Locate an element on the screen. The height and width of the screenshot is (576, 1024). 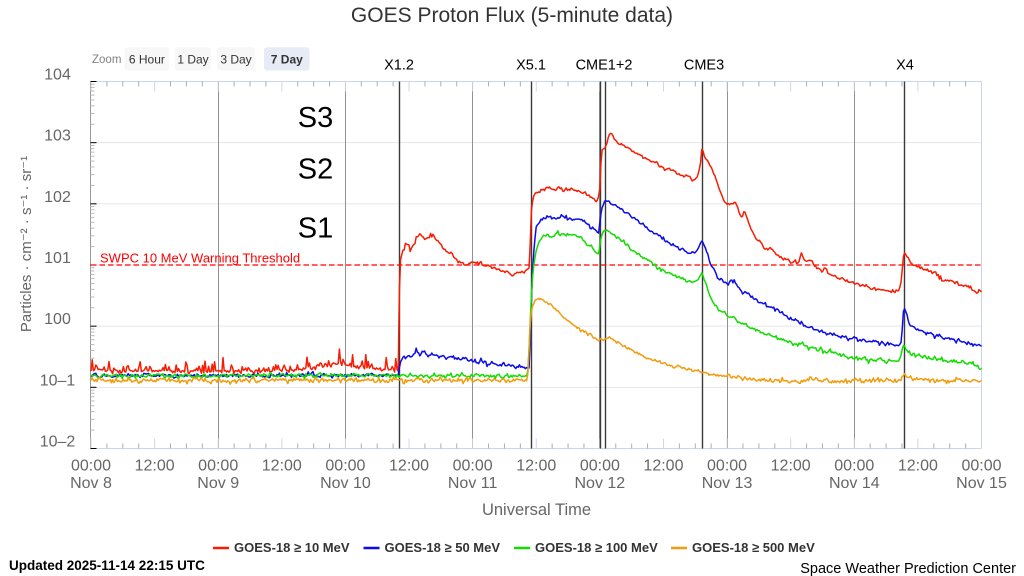
svg-text: Nov 9 is located at coordinates (218, 483).